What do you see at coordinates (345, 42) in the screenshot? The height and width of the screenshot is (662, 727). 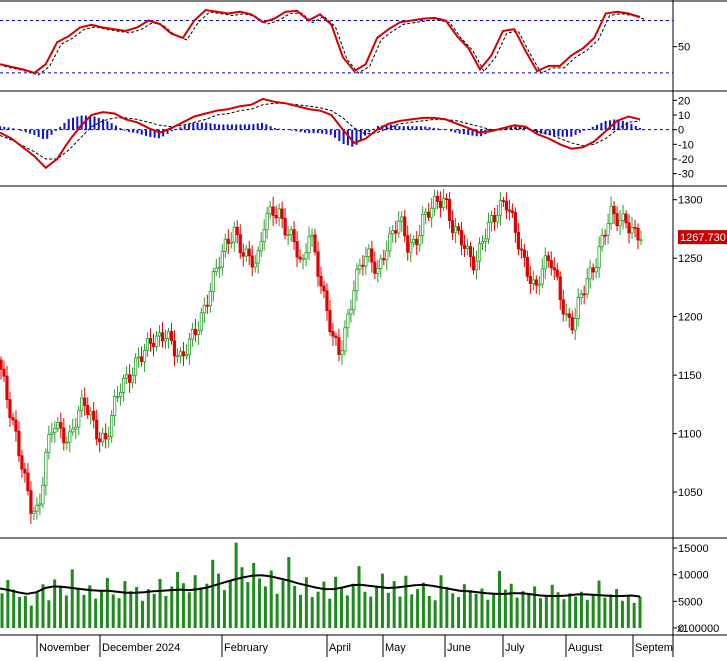 I see `stochastic-panel: 50` at bounding box center [345, 42].